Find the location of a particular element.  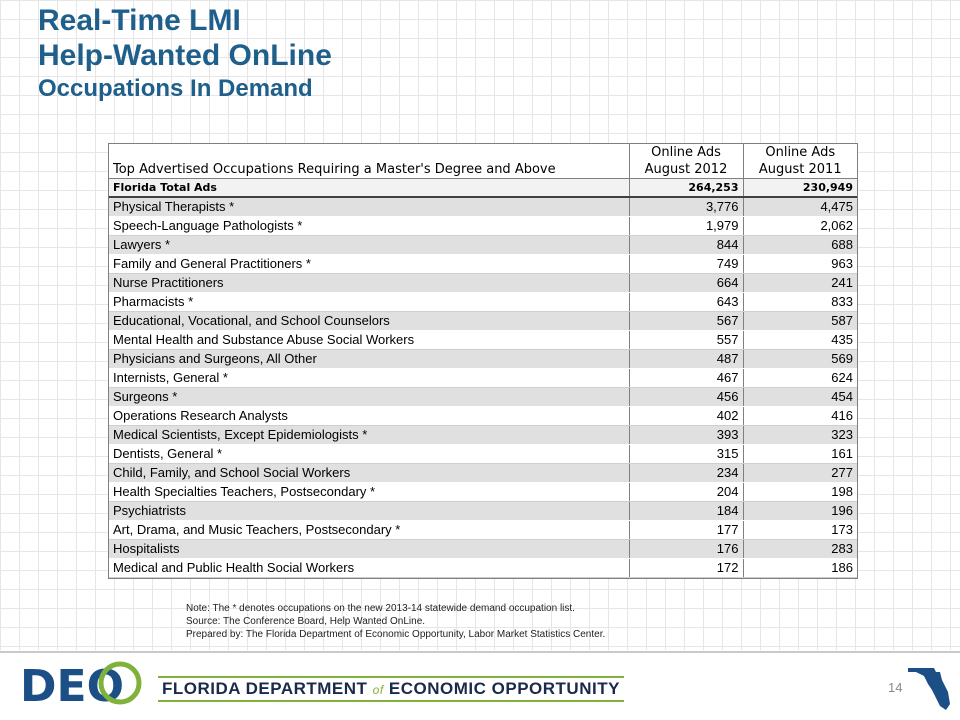

total-label: Florida Total Ads is located at coordinates (369, 188).